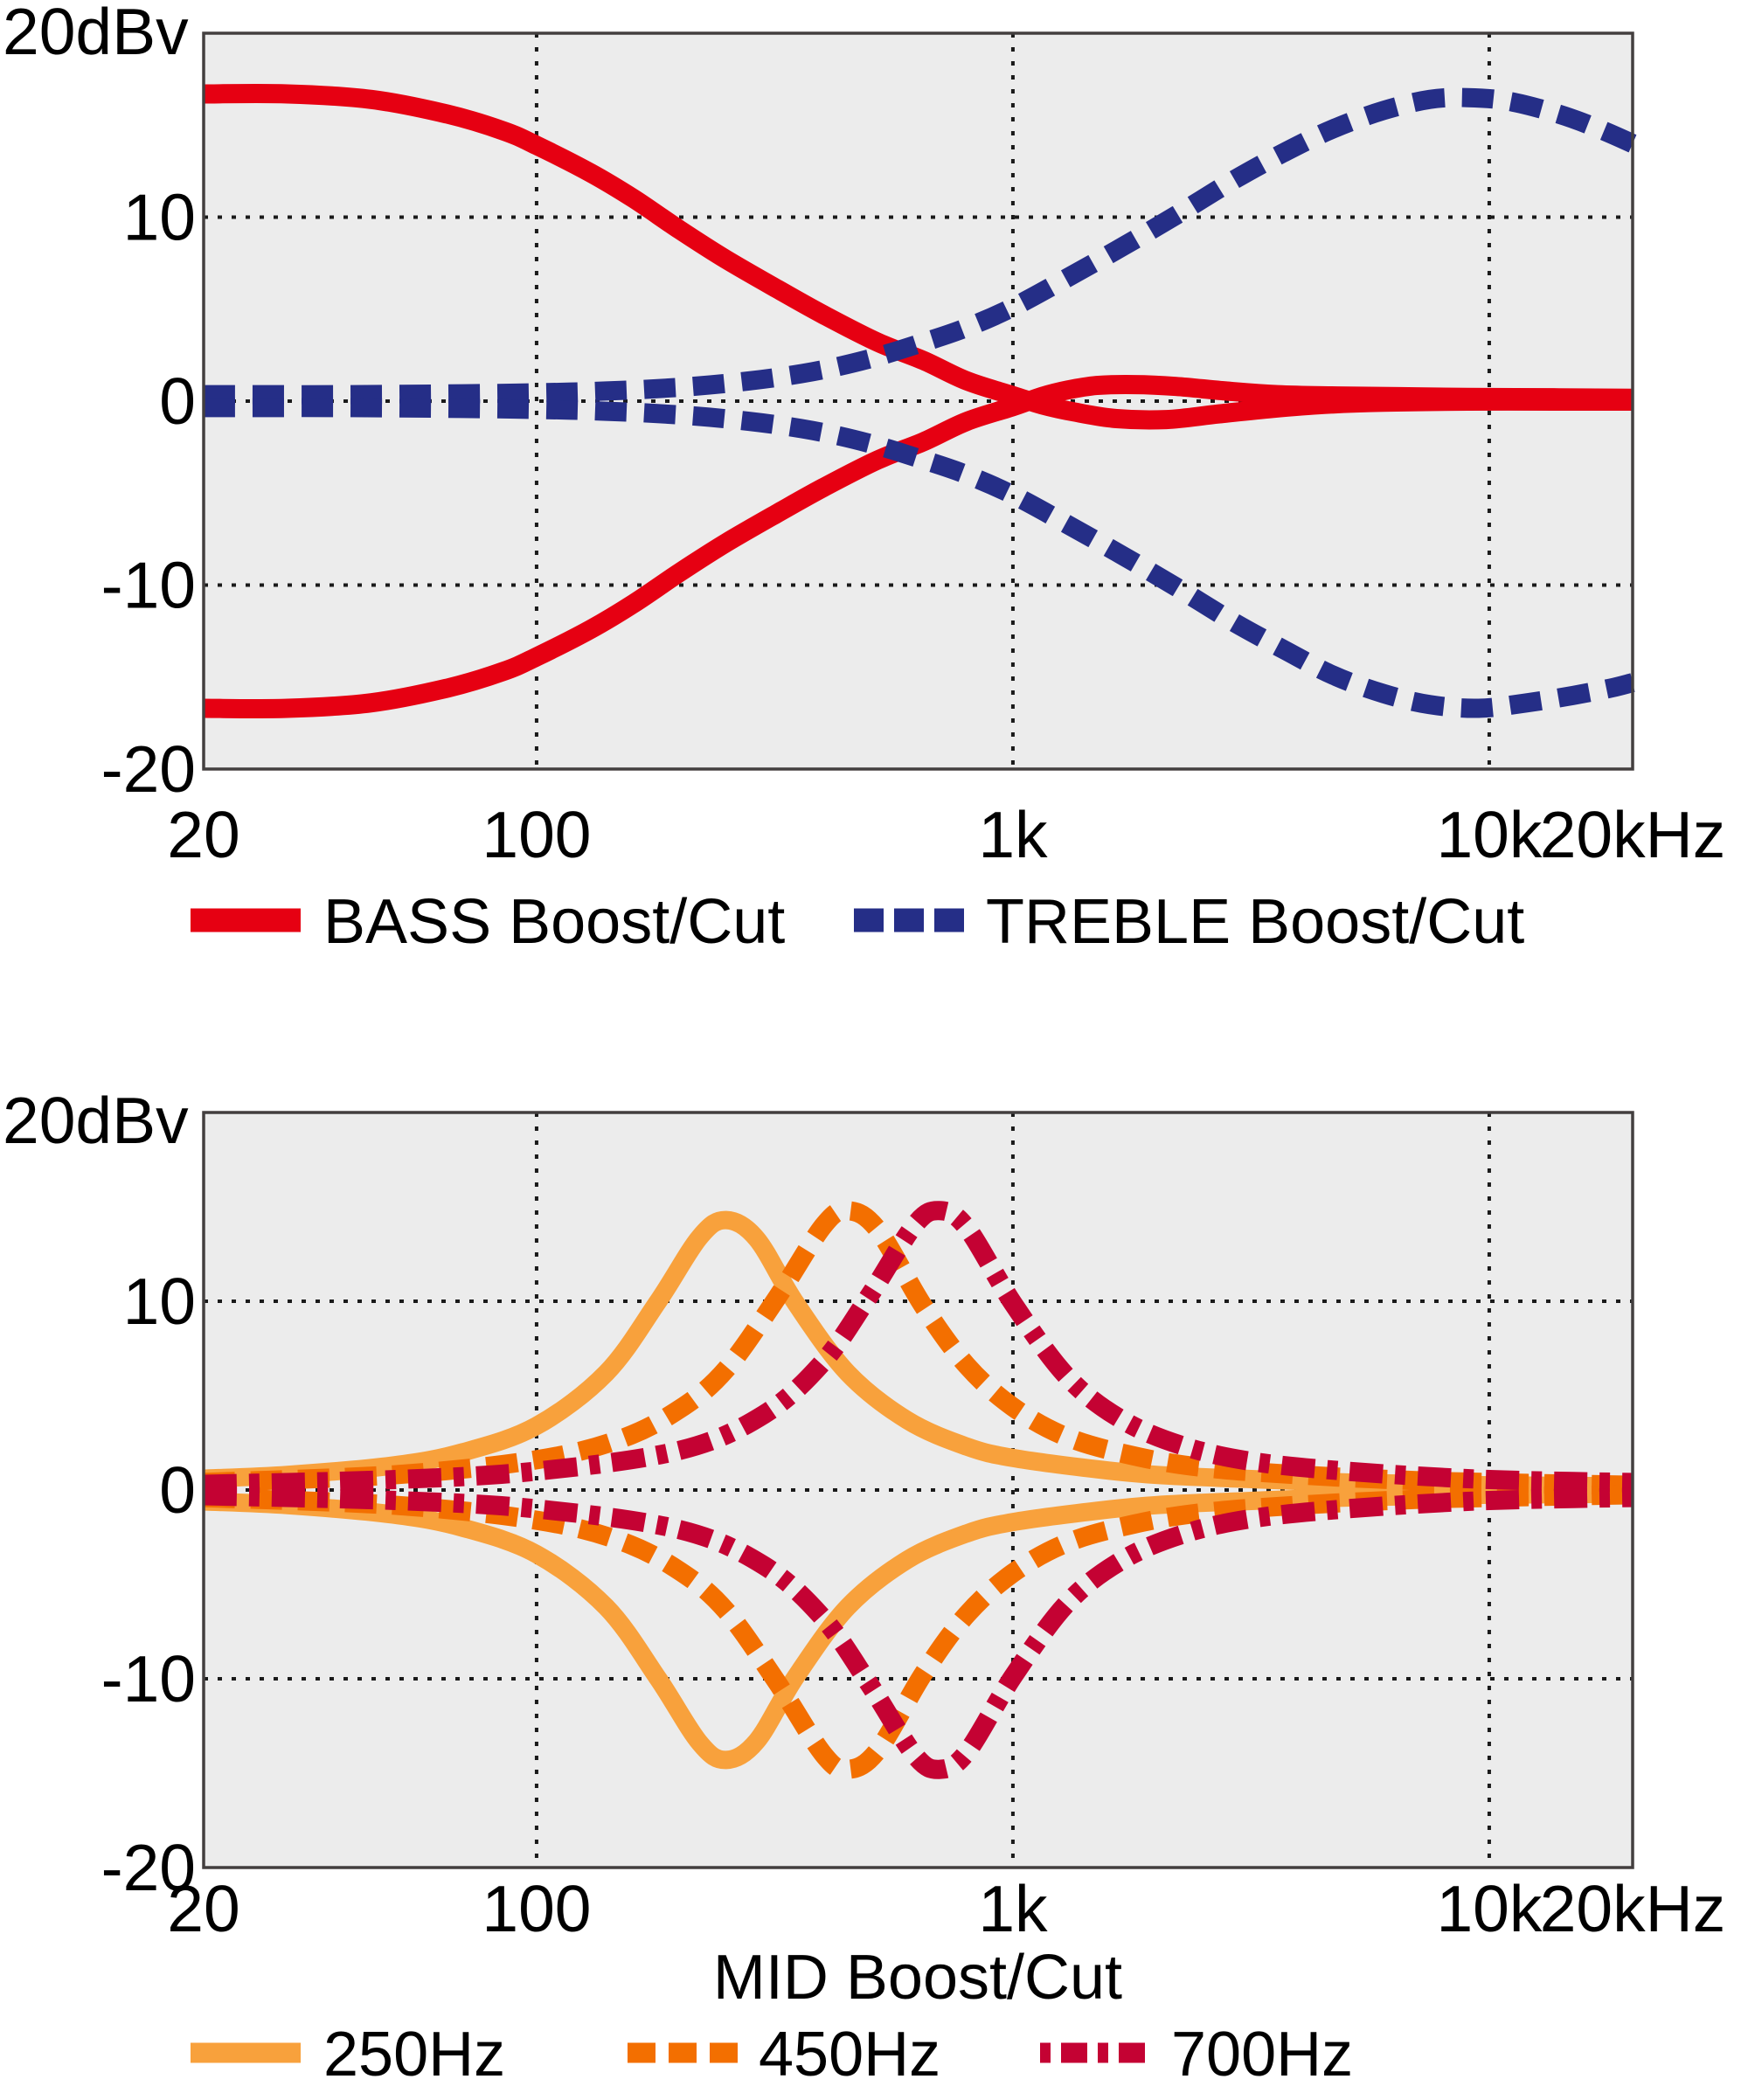  Describe the element at coordinates (414, 2055) in the screenshot. I see `freq-250hz-legend-label: 250Hz` at that location.